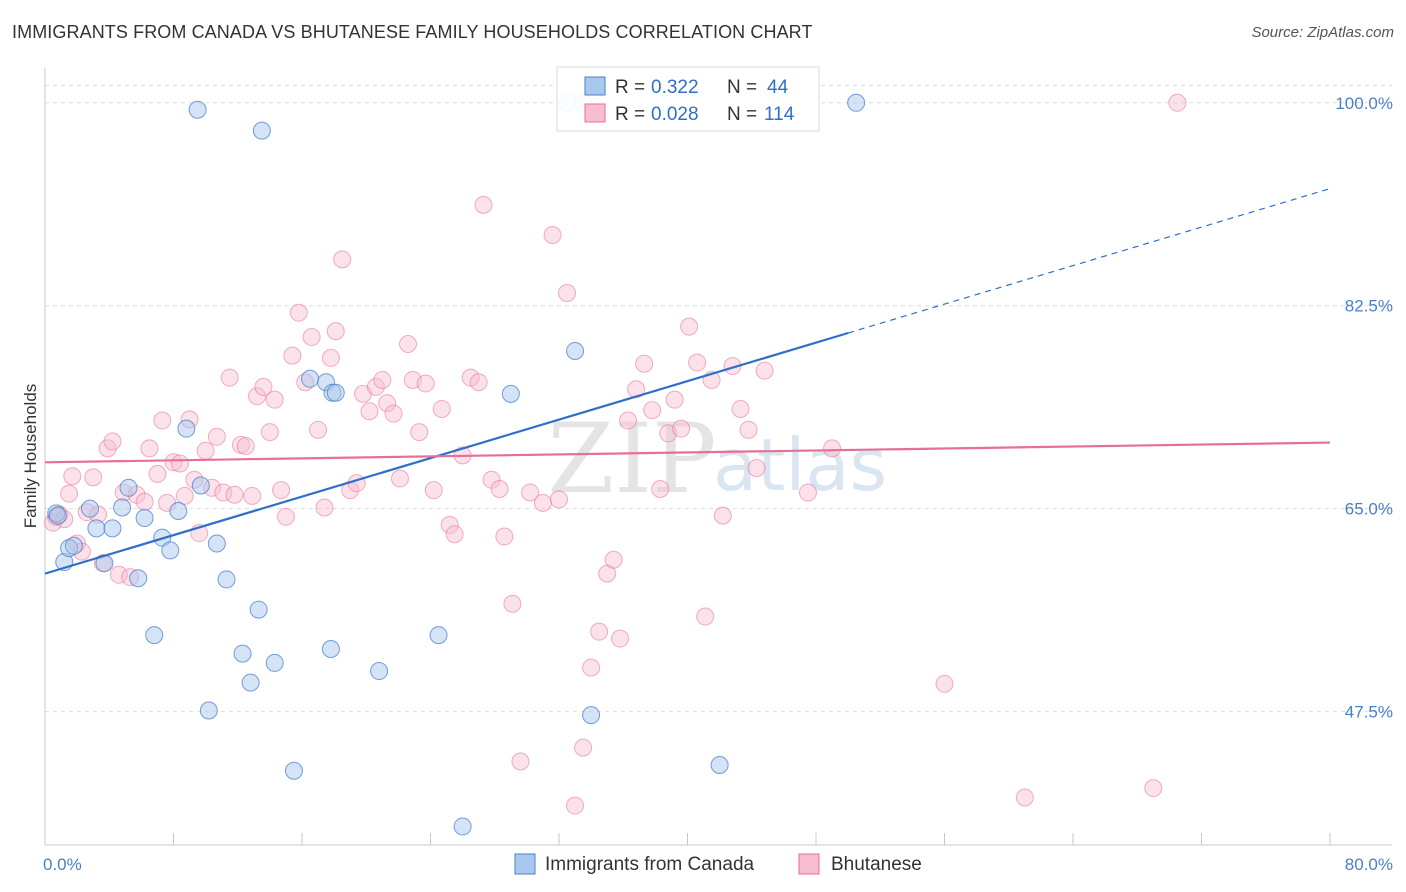 The width and height of the screenshot is (1406, 892). Describe the element at coordinates (779, 114) in the screenshot. I see `stats-n-value-bhutanese: 114` at that location.